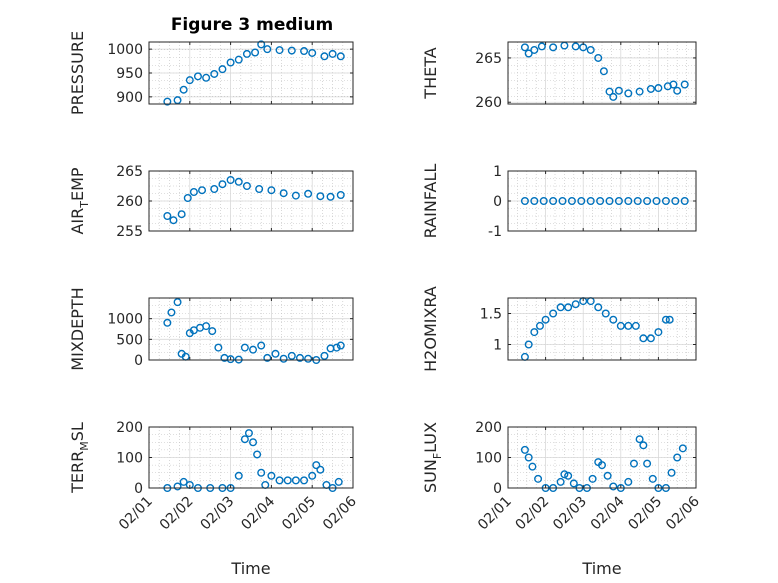  I want to click on y-tick-label: 255, so click(129, 232).